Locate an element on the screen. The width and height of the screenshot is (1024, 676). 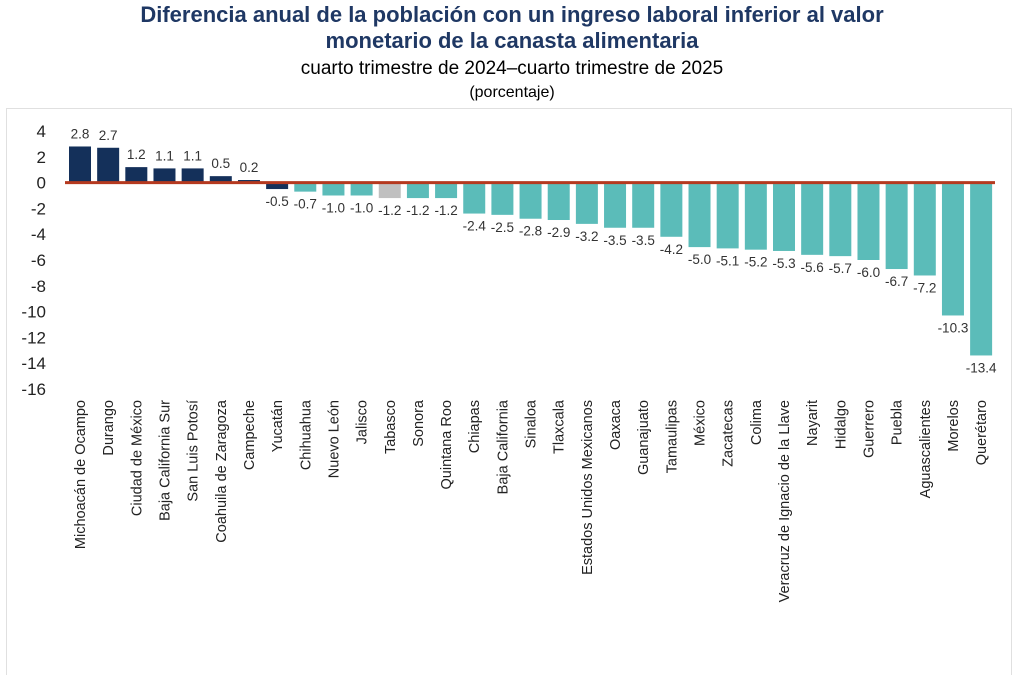
category-label: Yucatán is located at coordinates (278, 426).